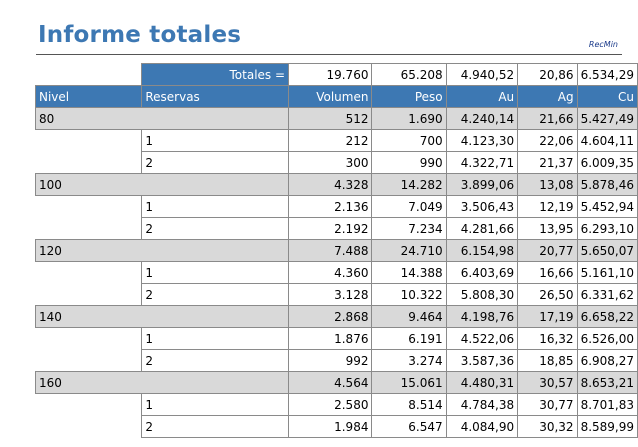  Describe the element at coordinates (547, 96) in the screenshot. I see `col-header-ag: Ag` at that location.